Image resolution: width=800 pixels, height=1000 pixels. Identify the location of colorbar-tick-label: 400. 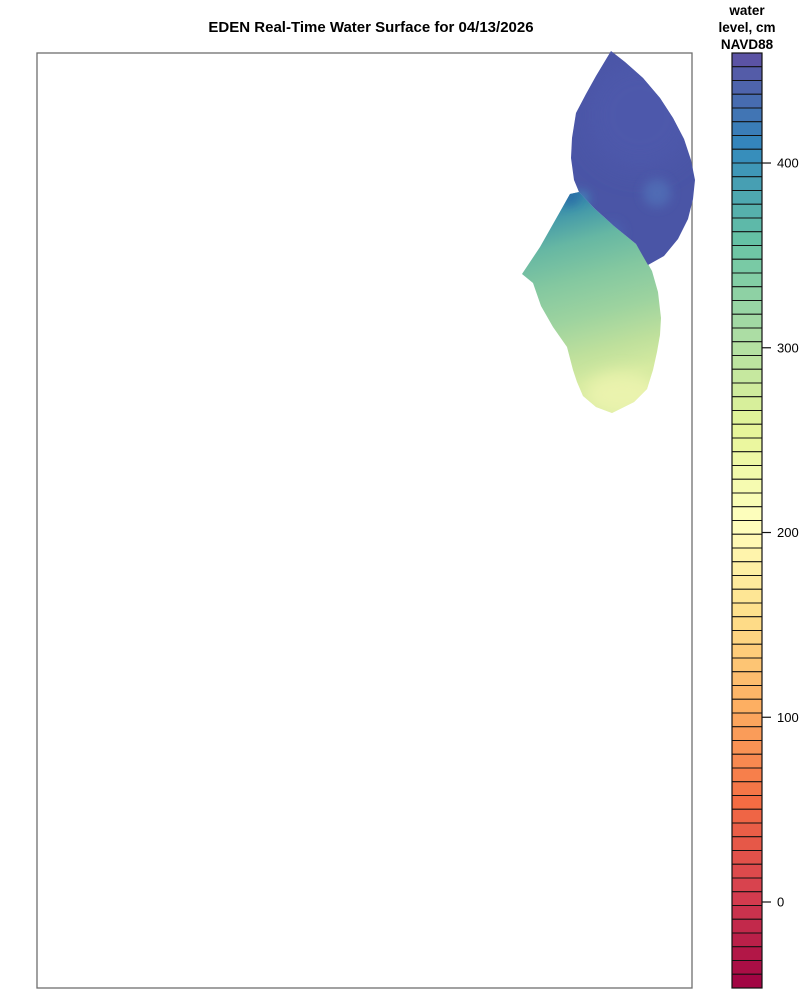
(788, 163).